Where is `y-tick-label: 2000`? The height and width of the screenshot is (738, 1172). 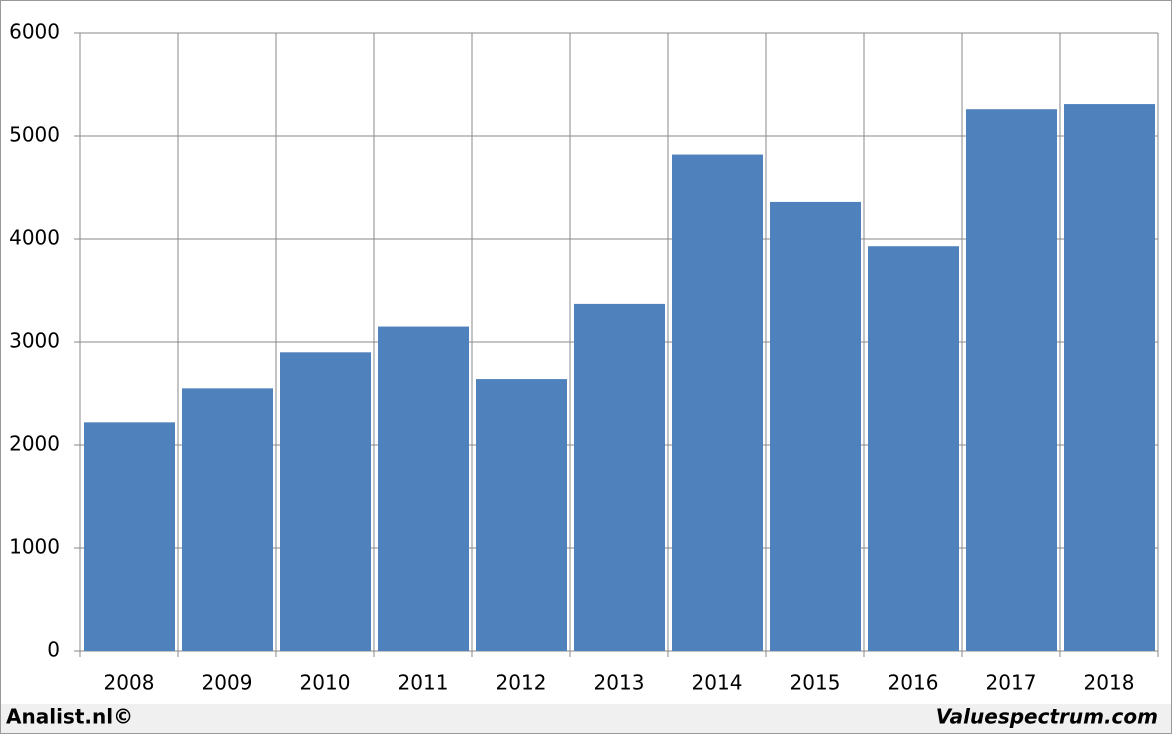
y-tick-label: 2000 is located at coordinates (34, 444).